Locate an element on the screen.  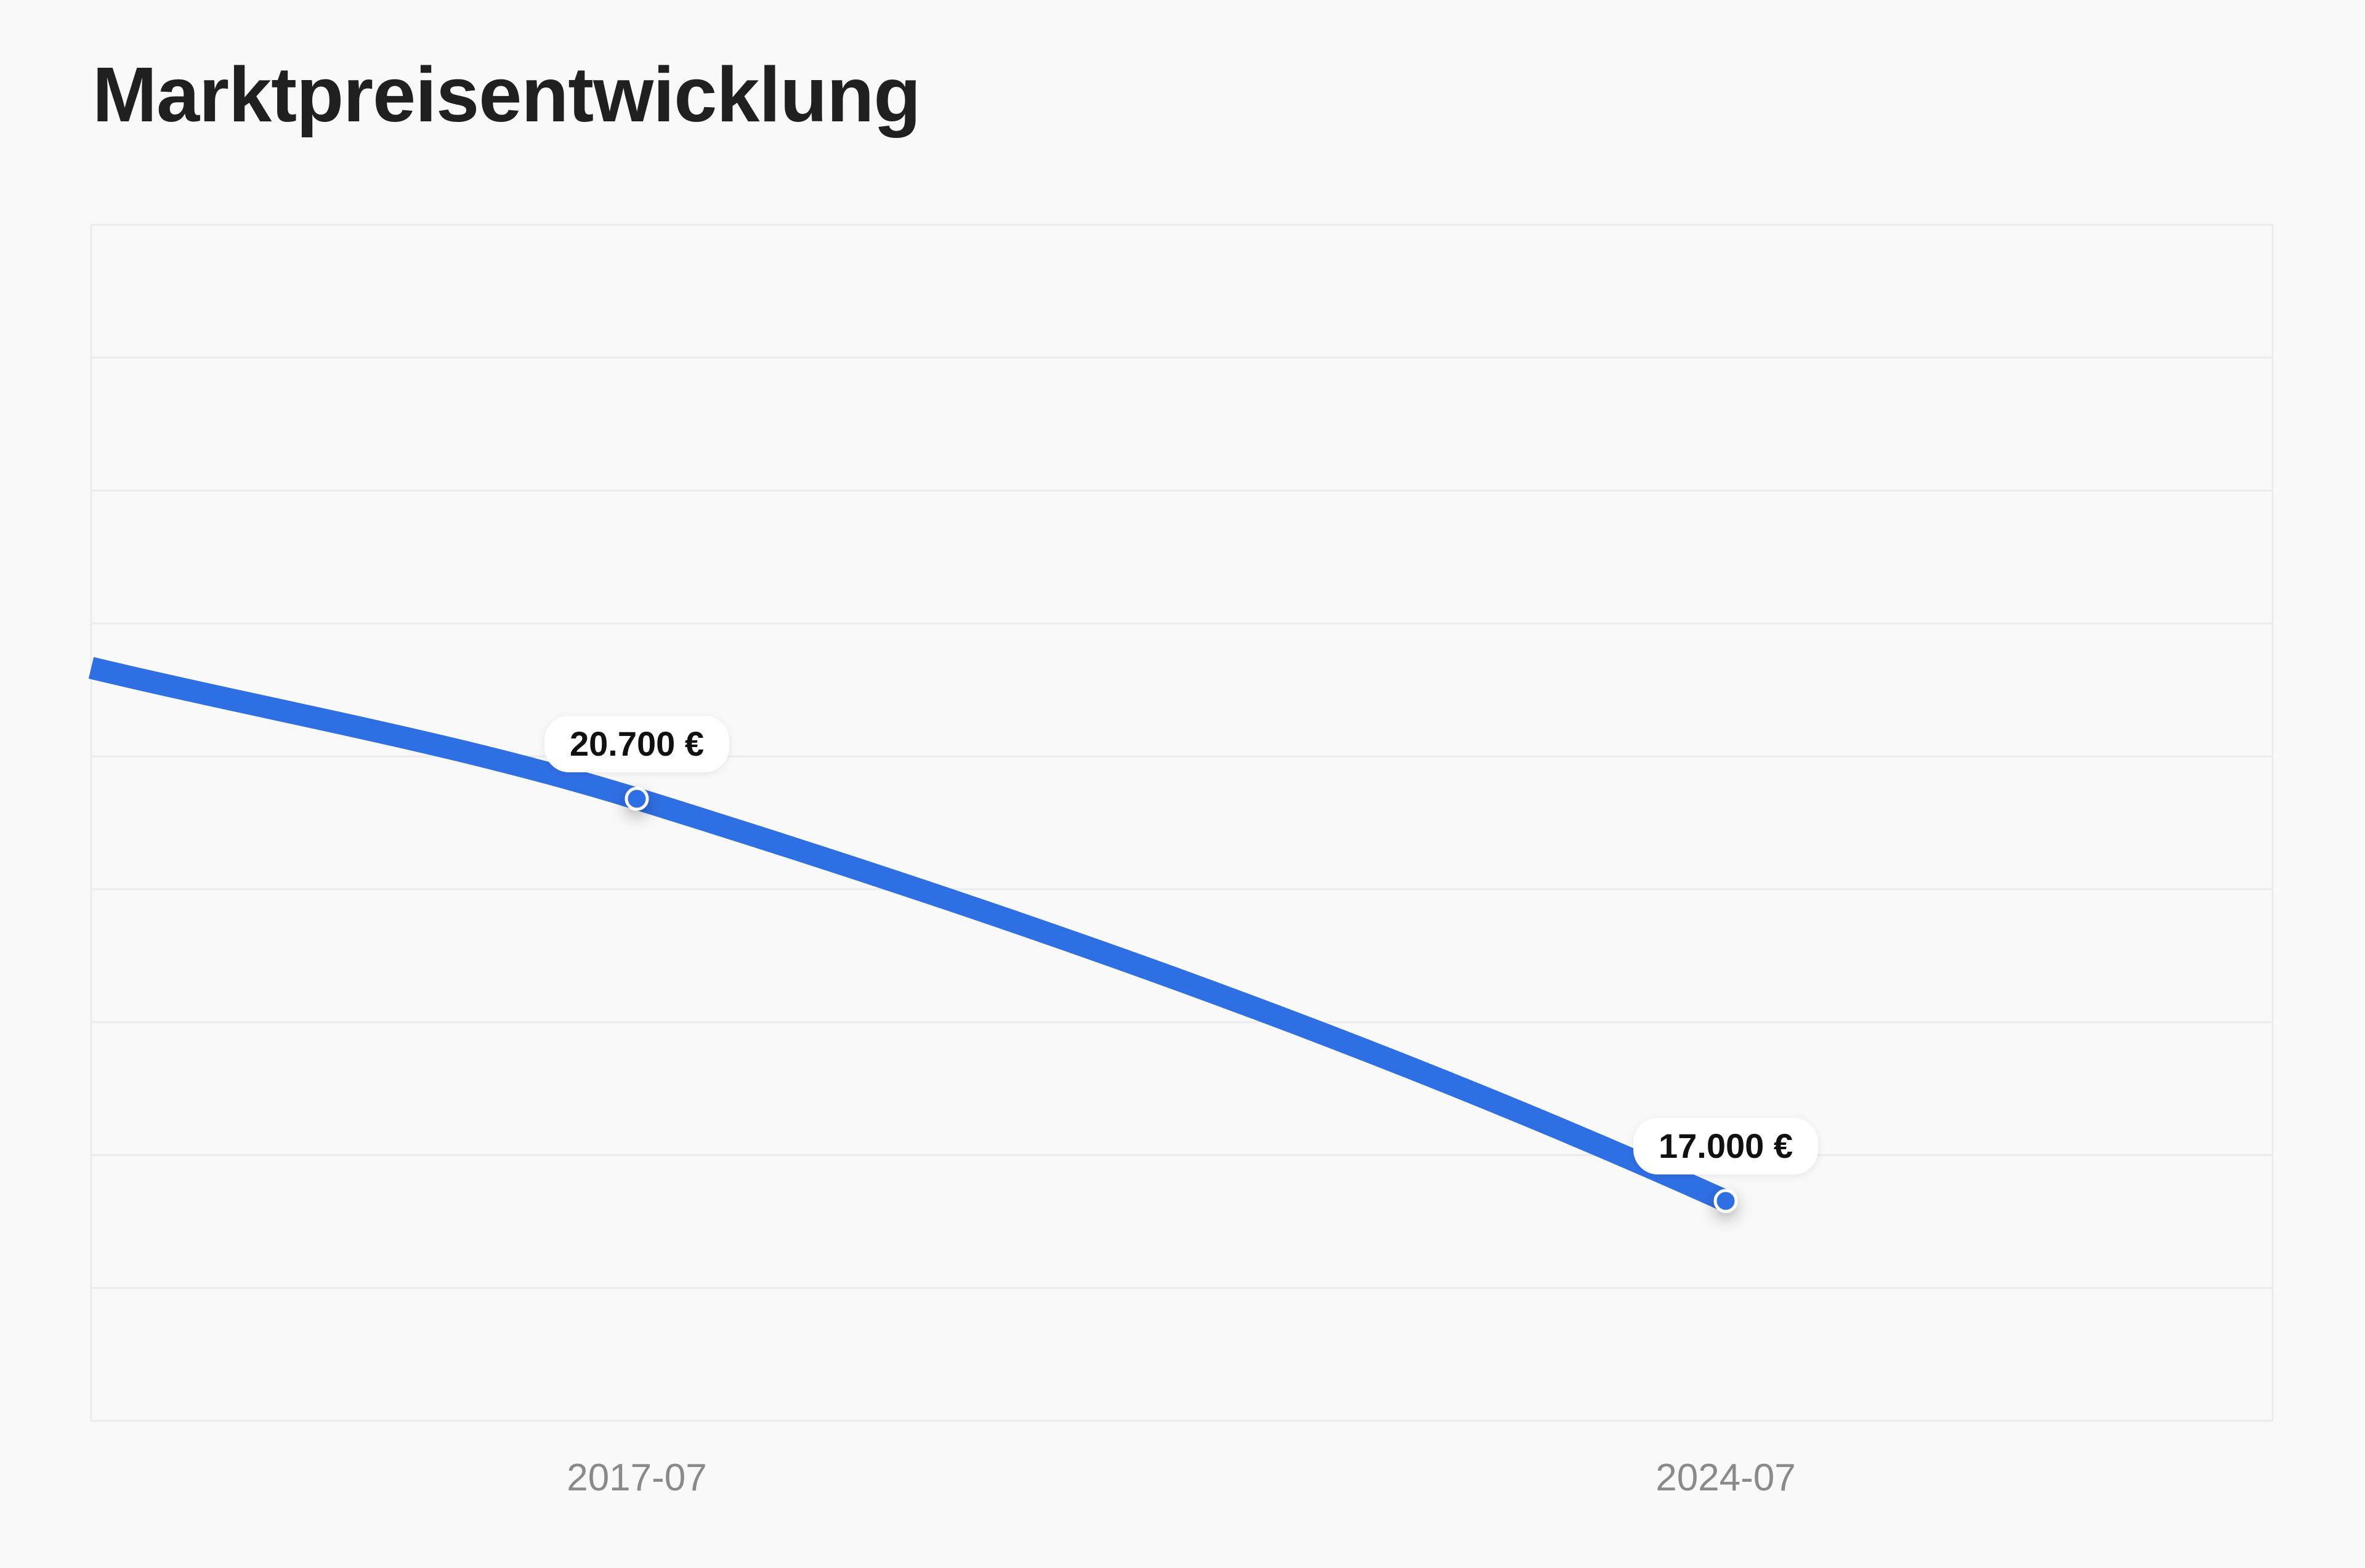
data-label: 17.000 € is located at coordinates (1726, 1145).